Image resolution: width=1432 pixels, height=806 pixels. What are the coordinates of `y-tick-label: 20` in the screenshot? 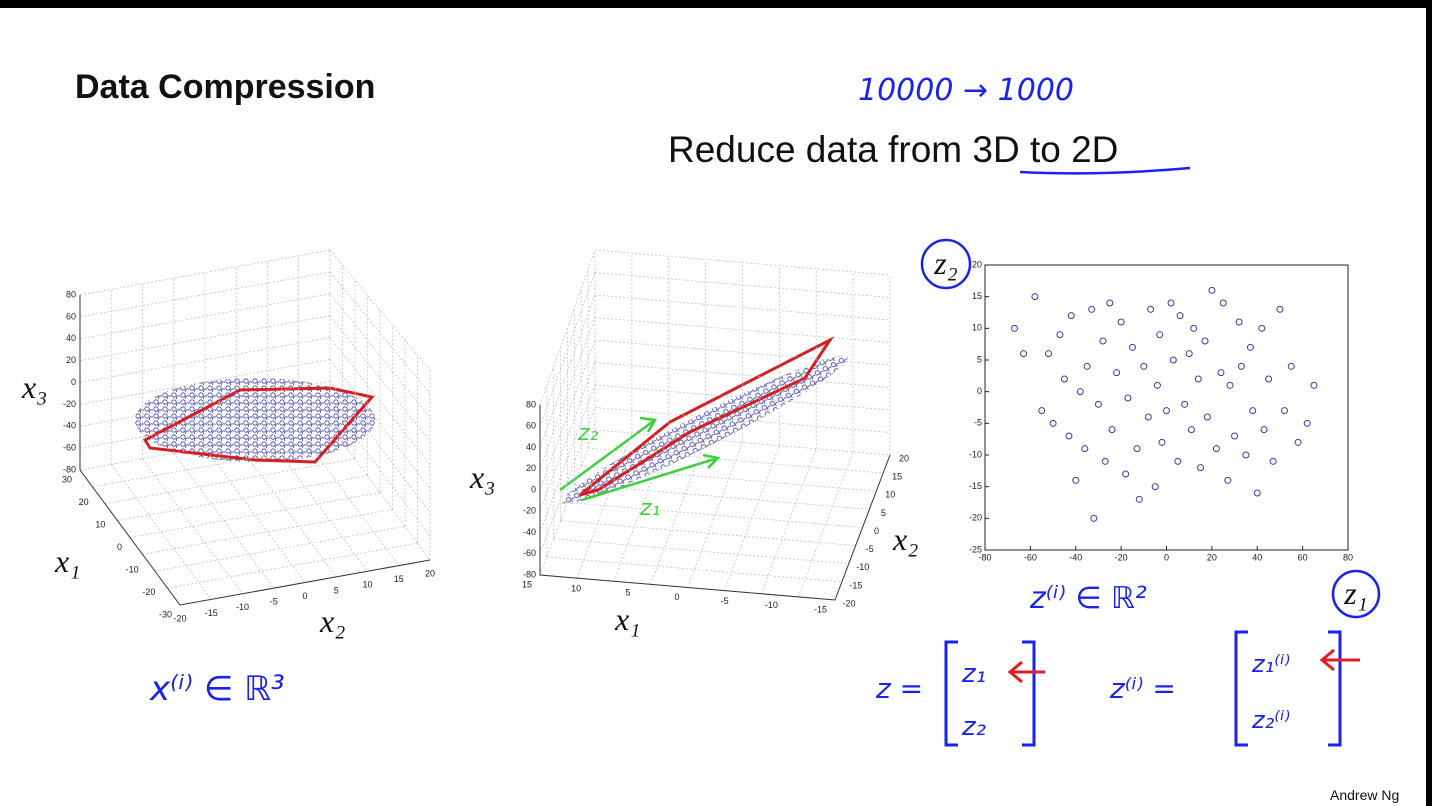 It's located at (977, 264).